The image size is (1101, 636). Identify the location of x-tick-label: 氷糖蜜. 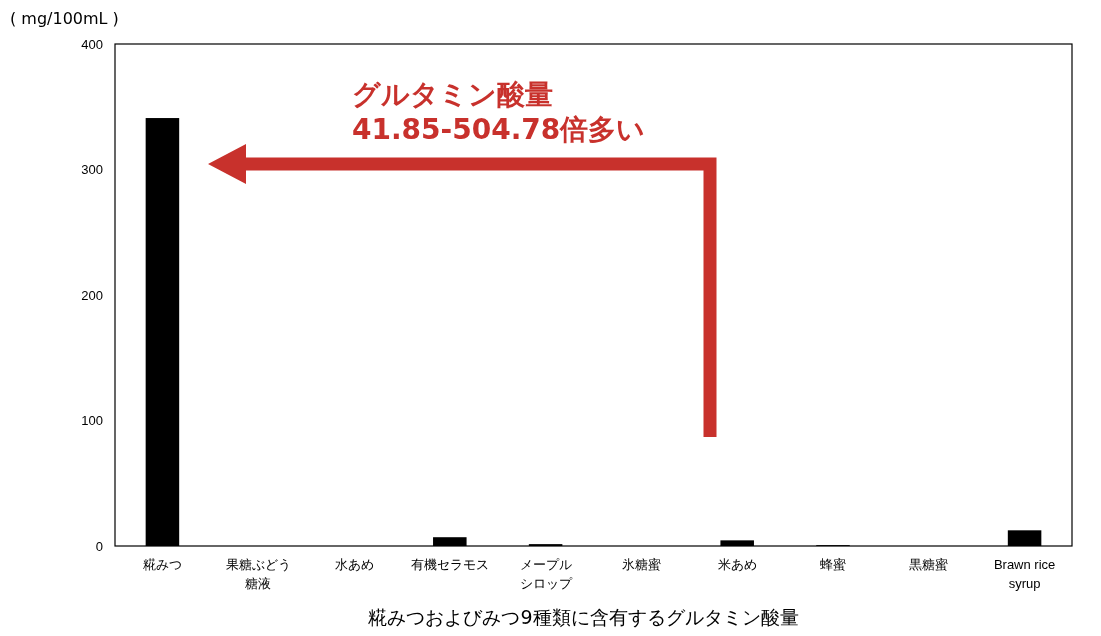
(641, 565).